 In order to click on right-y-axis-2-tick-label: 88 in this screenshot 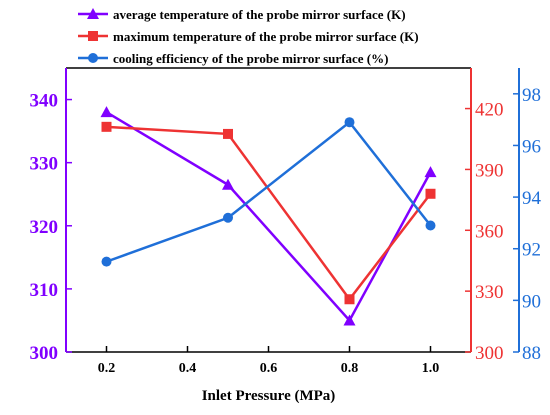, I will do `click(531, 353)`.